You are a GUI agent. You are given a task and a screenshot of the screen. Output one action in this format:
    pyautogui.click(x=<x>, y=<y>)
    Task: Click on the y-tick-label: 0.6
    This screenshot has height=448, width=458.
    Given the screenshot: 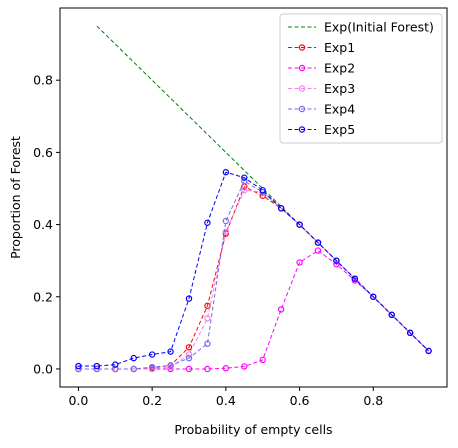 What is the action you would take?
    pyautogui.click(x=43, y=152)
    